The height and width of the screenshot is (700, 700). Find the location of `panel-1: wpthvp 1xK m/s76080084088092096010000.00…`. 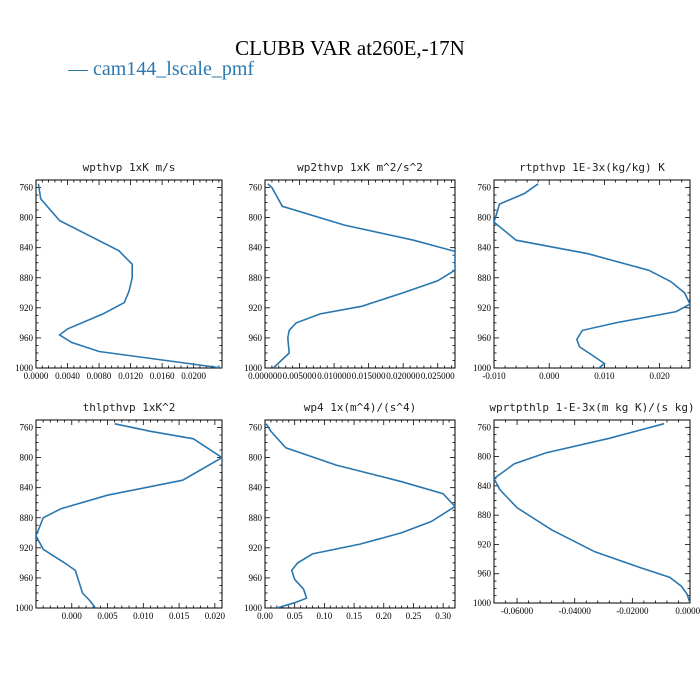

panel-1: wpthvp 1xK m/s76080084088092096010000.00… is located at coordinates (119, 271).